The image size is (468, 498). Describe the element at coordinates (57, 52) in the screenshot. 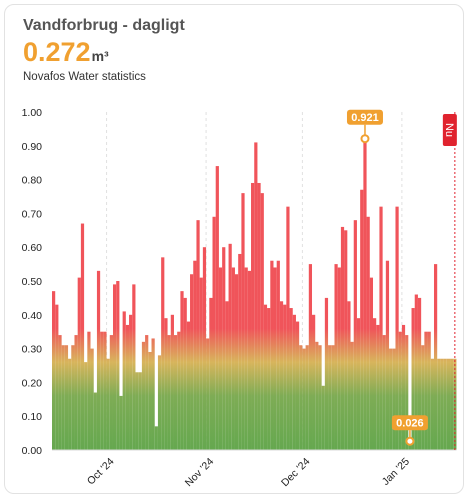

I see `current-value-number: 0.272` at that location.